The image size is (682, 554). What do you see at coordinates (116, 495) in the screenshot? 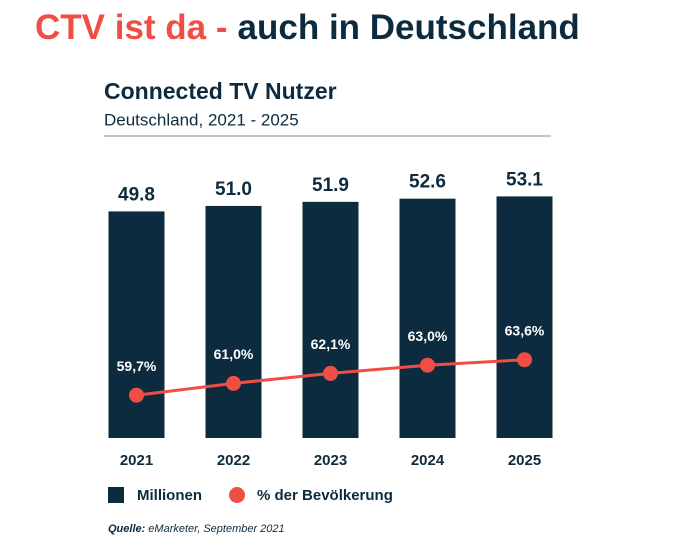
I see `legend-swatch-bar` at bounding box center [116, 495].